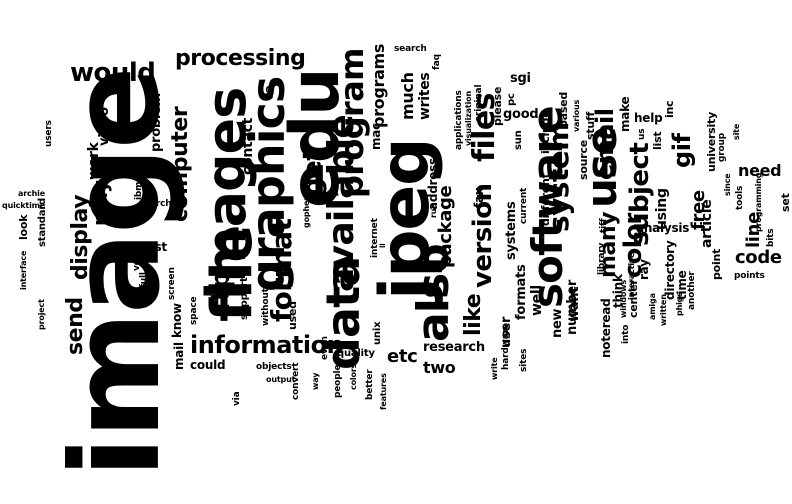 This screenshot has width=792, height=504. What do you see at coordinates (376, 136) in the screenshot?
I see `word-mac: mac` at bounding box center [376, 136].